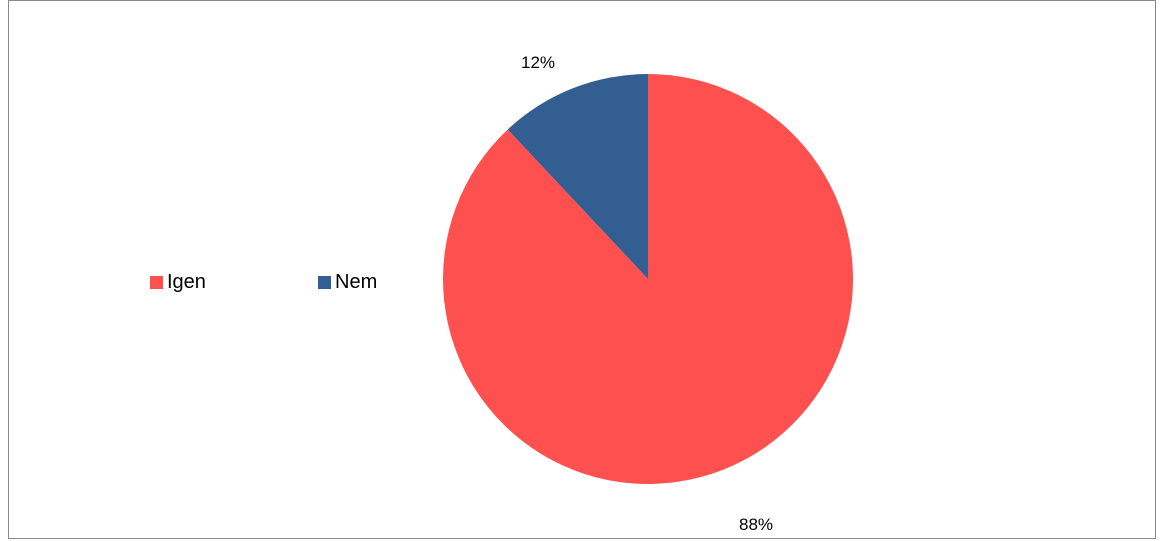 The height and width of the screenshot is (541, 1160). Describe the element at coordinates (538, 62) in the screenshot. I see `data-label-nem: 12%` at that location.